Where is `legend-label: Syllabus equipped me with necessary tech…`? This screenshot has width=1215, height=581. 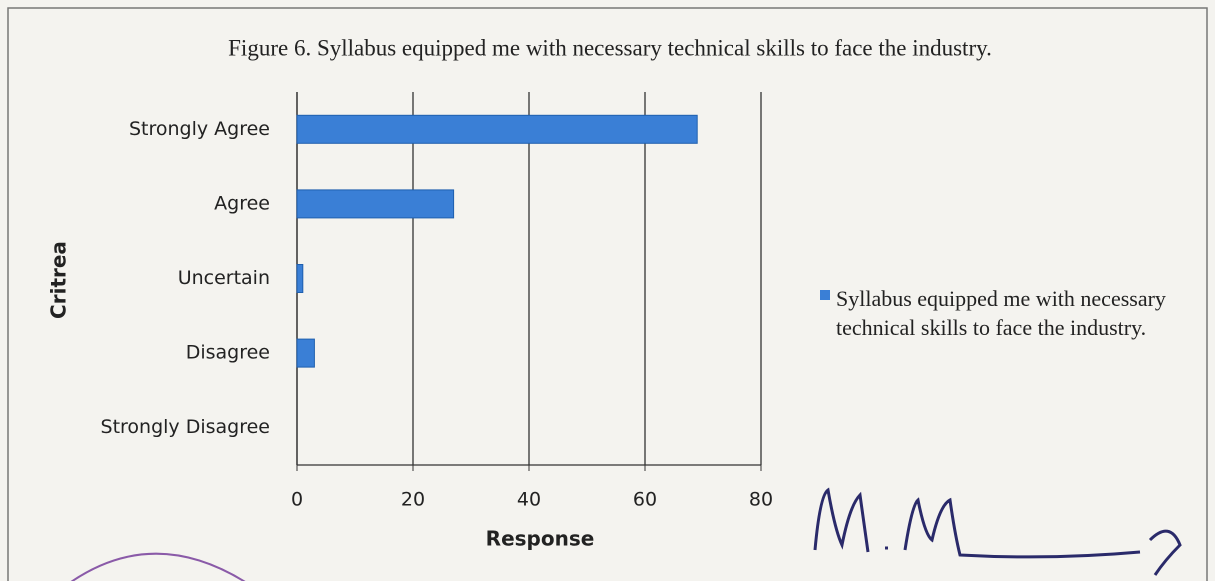
legend-label: Syllabus equipped me with necessary tech… is located at coordinates (1001, 313).